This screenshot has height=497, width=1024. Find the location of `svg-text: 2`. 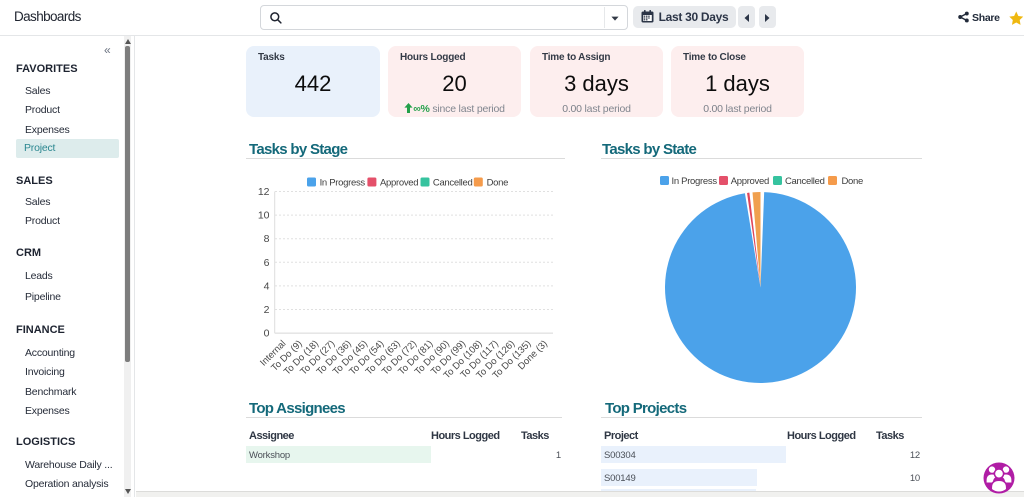

svg-text: 2 is located at coordinates (267, 310).